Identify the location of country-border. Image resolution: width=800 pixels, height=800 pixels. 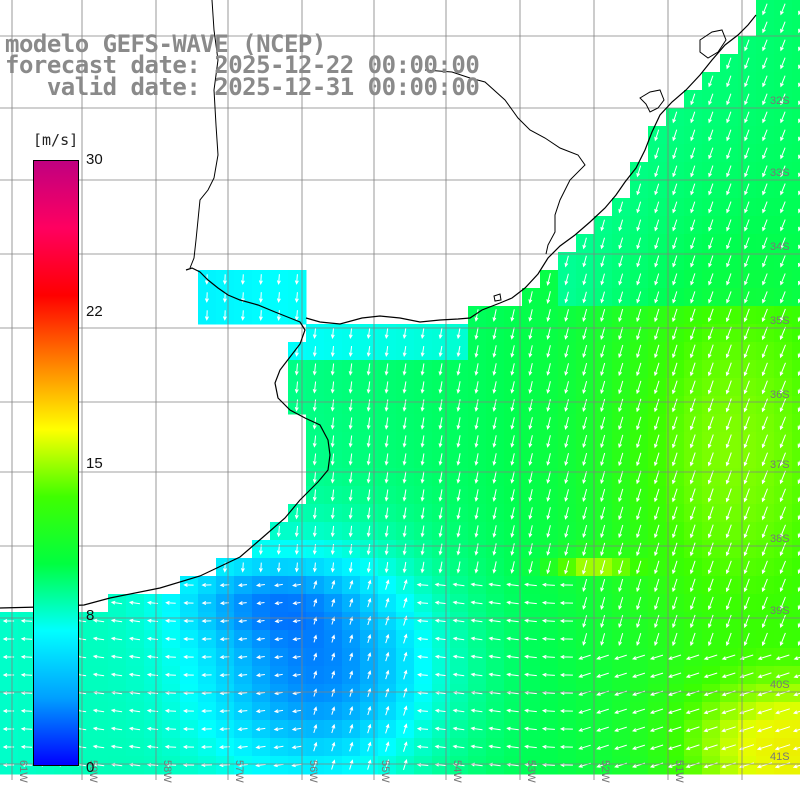
(204, 134).